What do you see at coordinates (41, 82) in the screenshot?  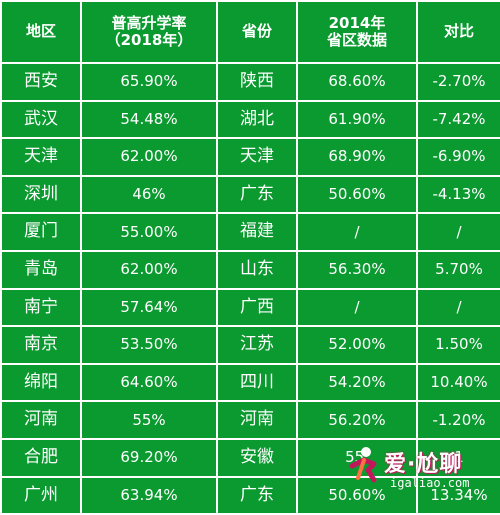 I see `cell-region: 西安` at bounding box center [41, 82].